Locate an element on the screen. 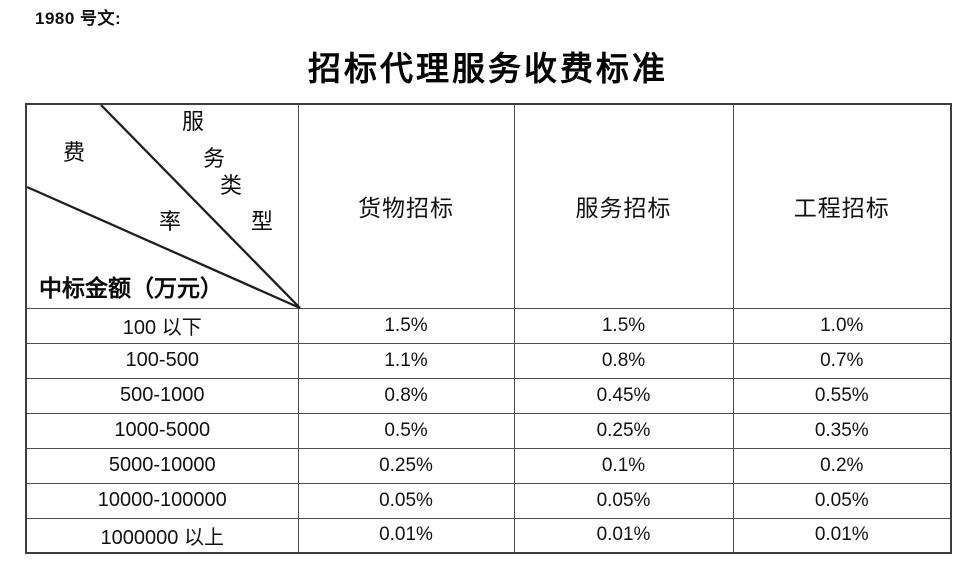 The width and height of the screenshot is (976, 581). table-row: 1000000 以上 0.01% 0.01% 0.01% is located at coordinates (488, 535).